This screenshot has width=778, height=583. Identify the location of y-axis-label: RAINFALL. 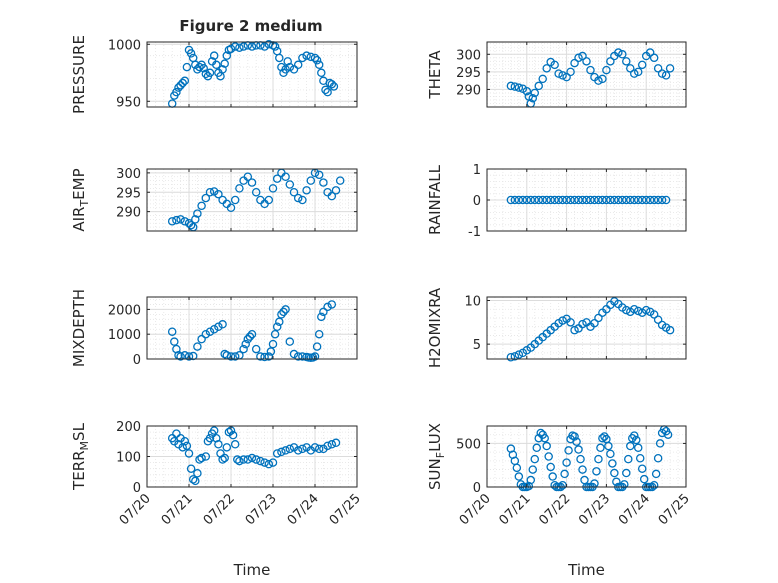
(435, 199).